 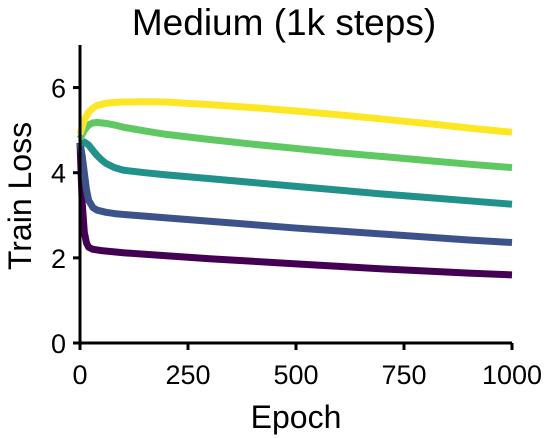 I want to click on x-axis-label: Epoch, so click(x=296, y=417).